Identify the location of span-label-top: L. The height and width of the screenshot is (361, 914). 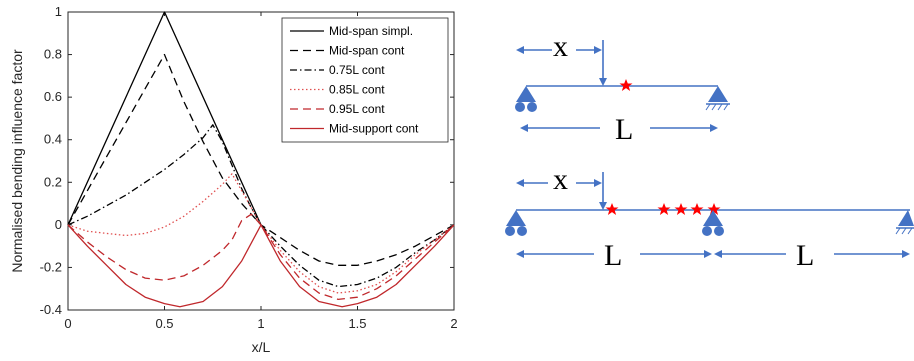
(624, 129).